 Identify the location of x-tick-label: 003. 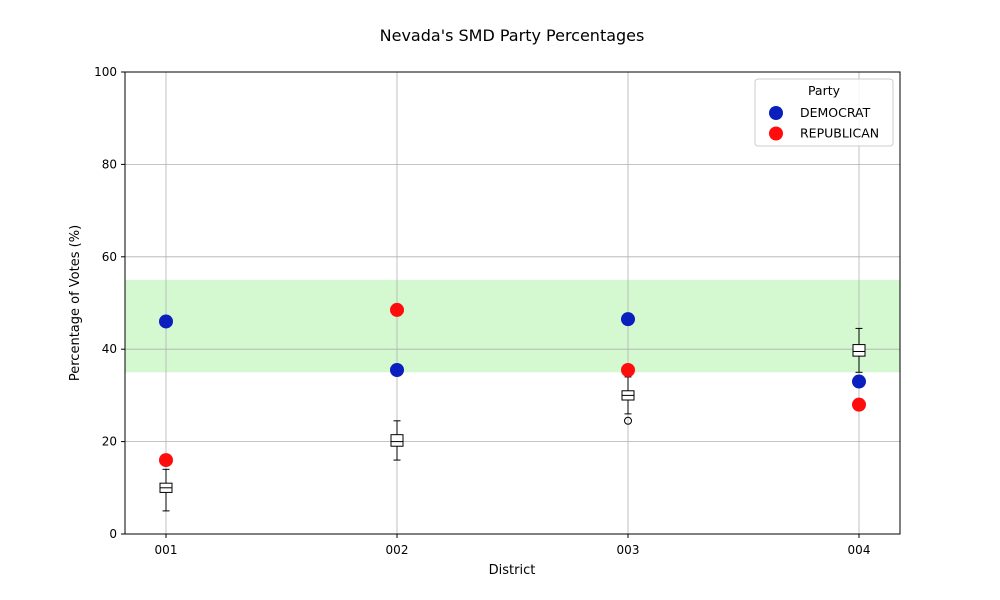
(628, 550).